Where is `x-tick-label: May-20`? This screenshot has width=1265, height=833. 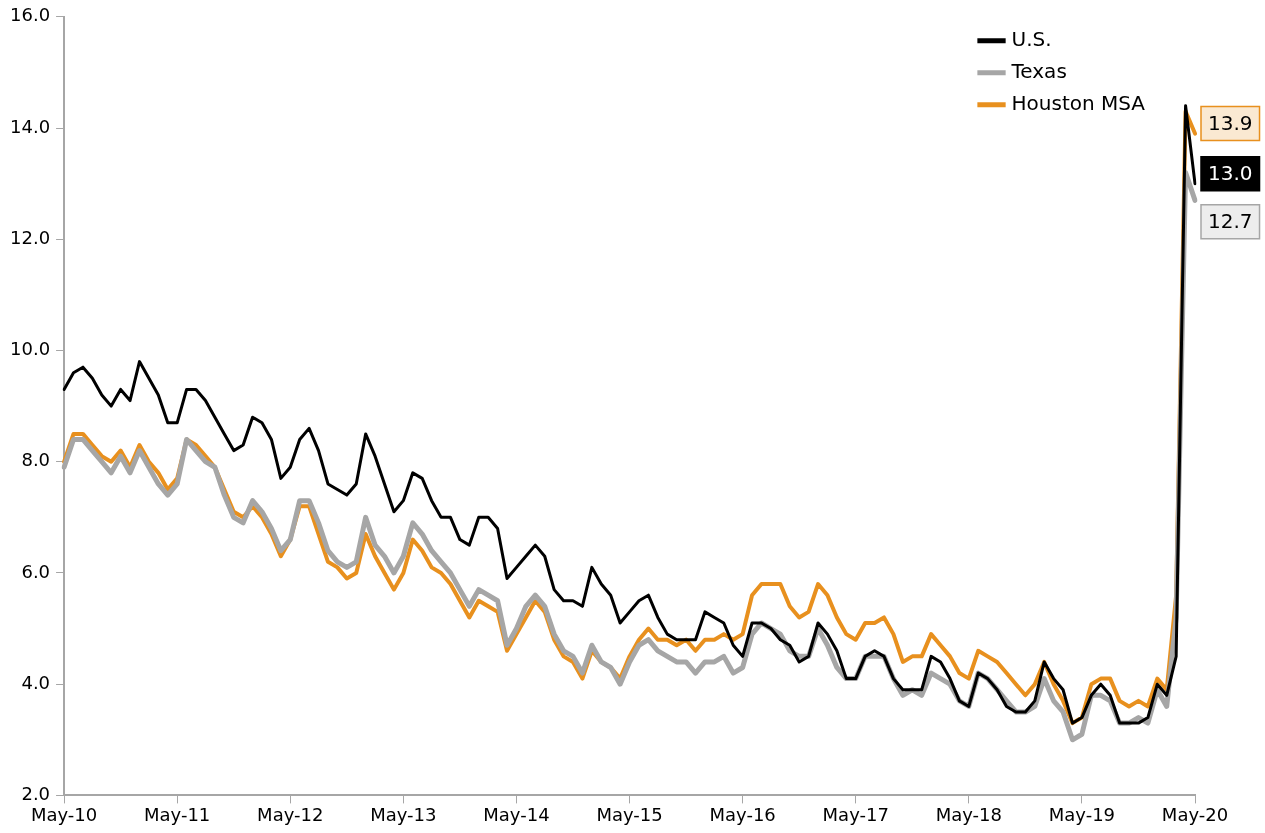
x-tick-label: May-20 is located at coordinates (1195, 814).